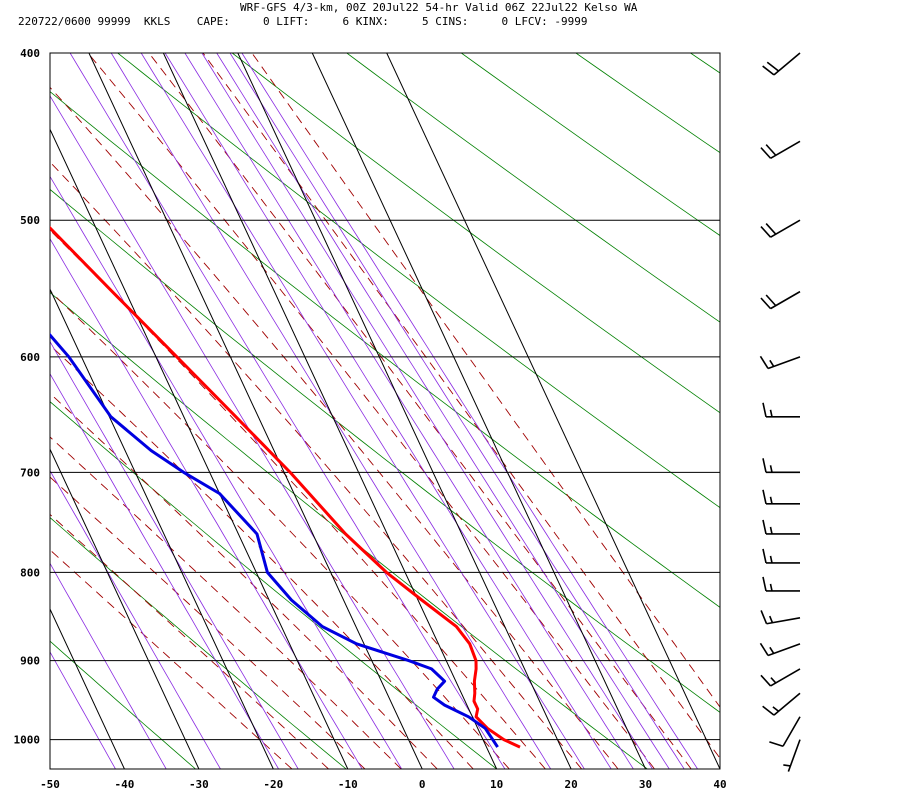 Image resolution: width=900 pixels, height=800 pixels. What do you see at coordinates (50, 784) in the screenshot?
I see `x-tick-label: -50` at bounding box center [50, 784].